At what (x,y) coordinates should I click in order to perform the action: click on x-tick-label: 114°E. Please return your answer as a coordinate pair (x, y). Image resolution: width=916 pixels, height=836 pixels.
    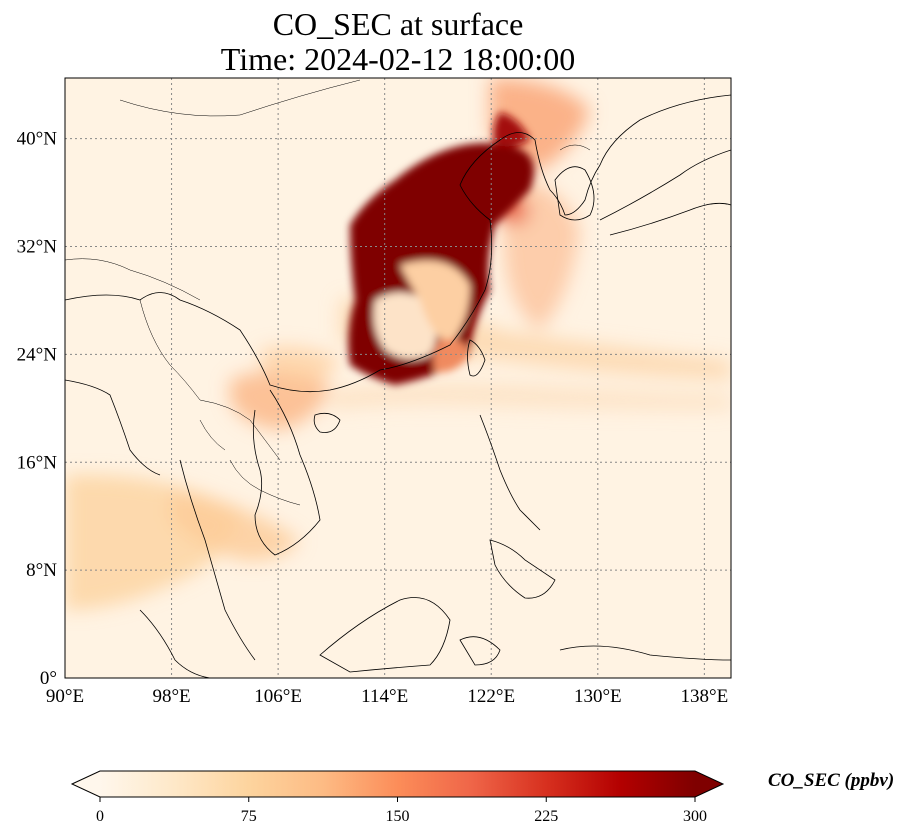
    Looking at the image, I should click on (384, 696).